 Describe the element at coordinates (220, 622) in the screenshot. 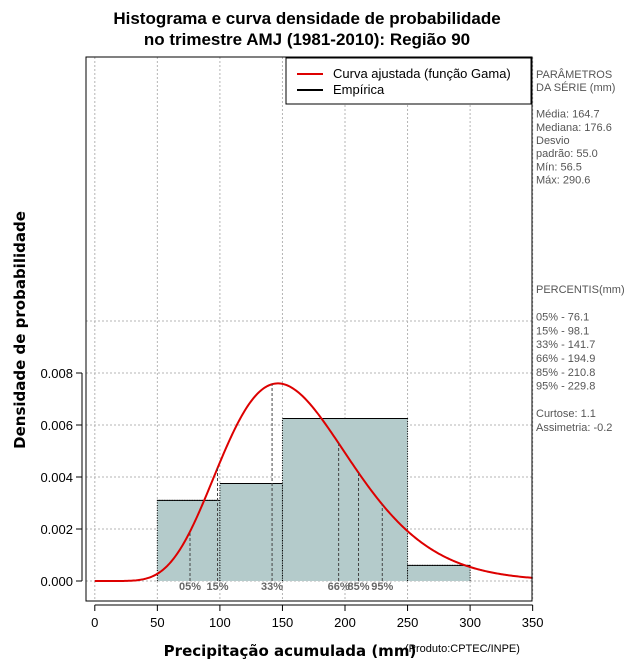

I see `x-tick-label-2: 100` at that location.